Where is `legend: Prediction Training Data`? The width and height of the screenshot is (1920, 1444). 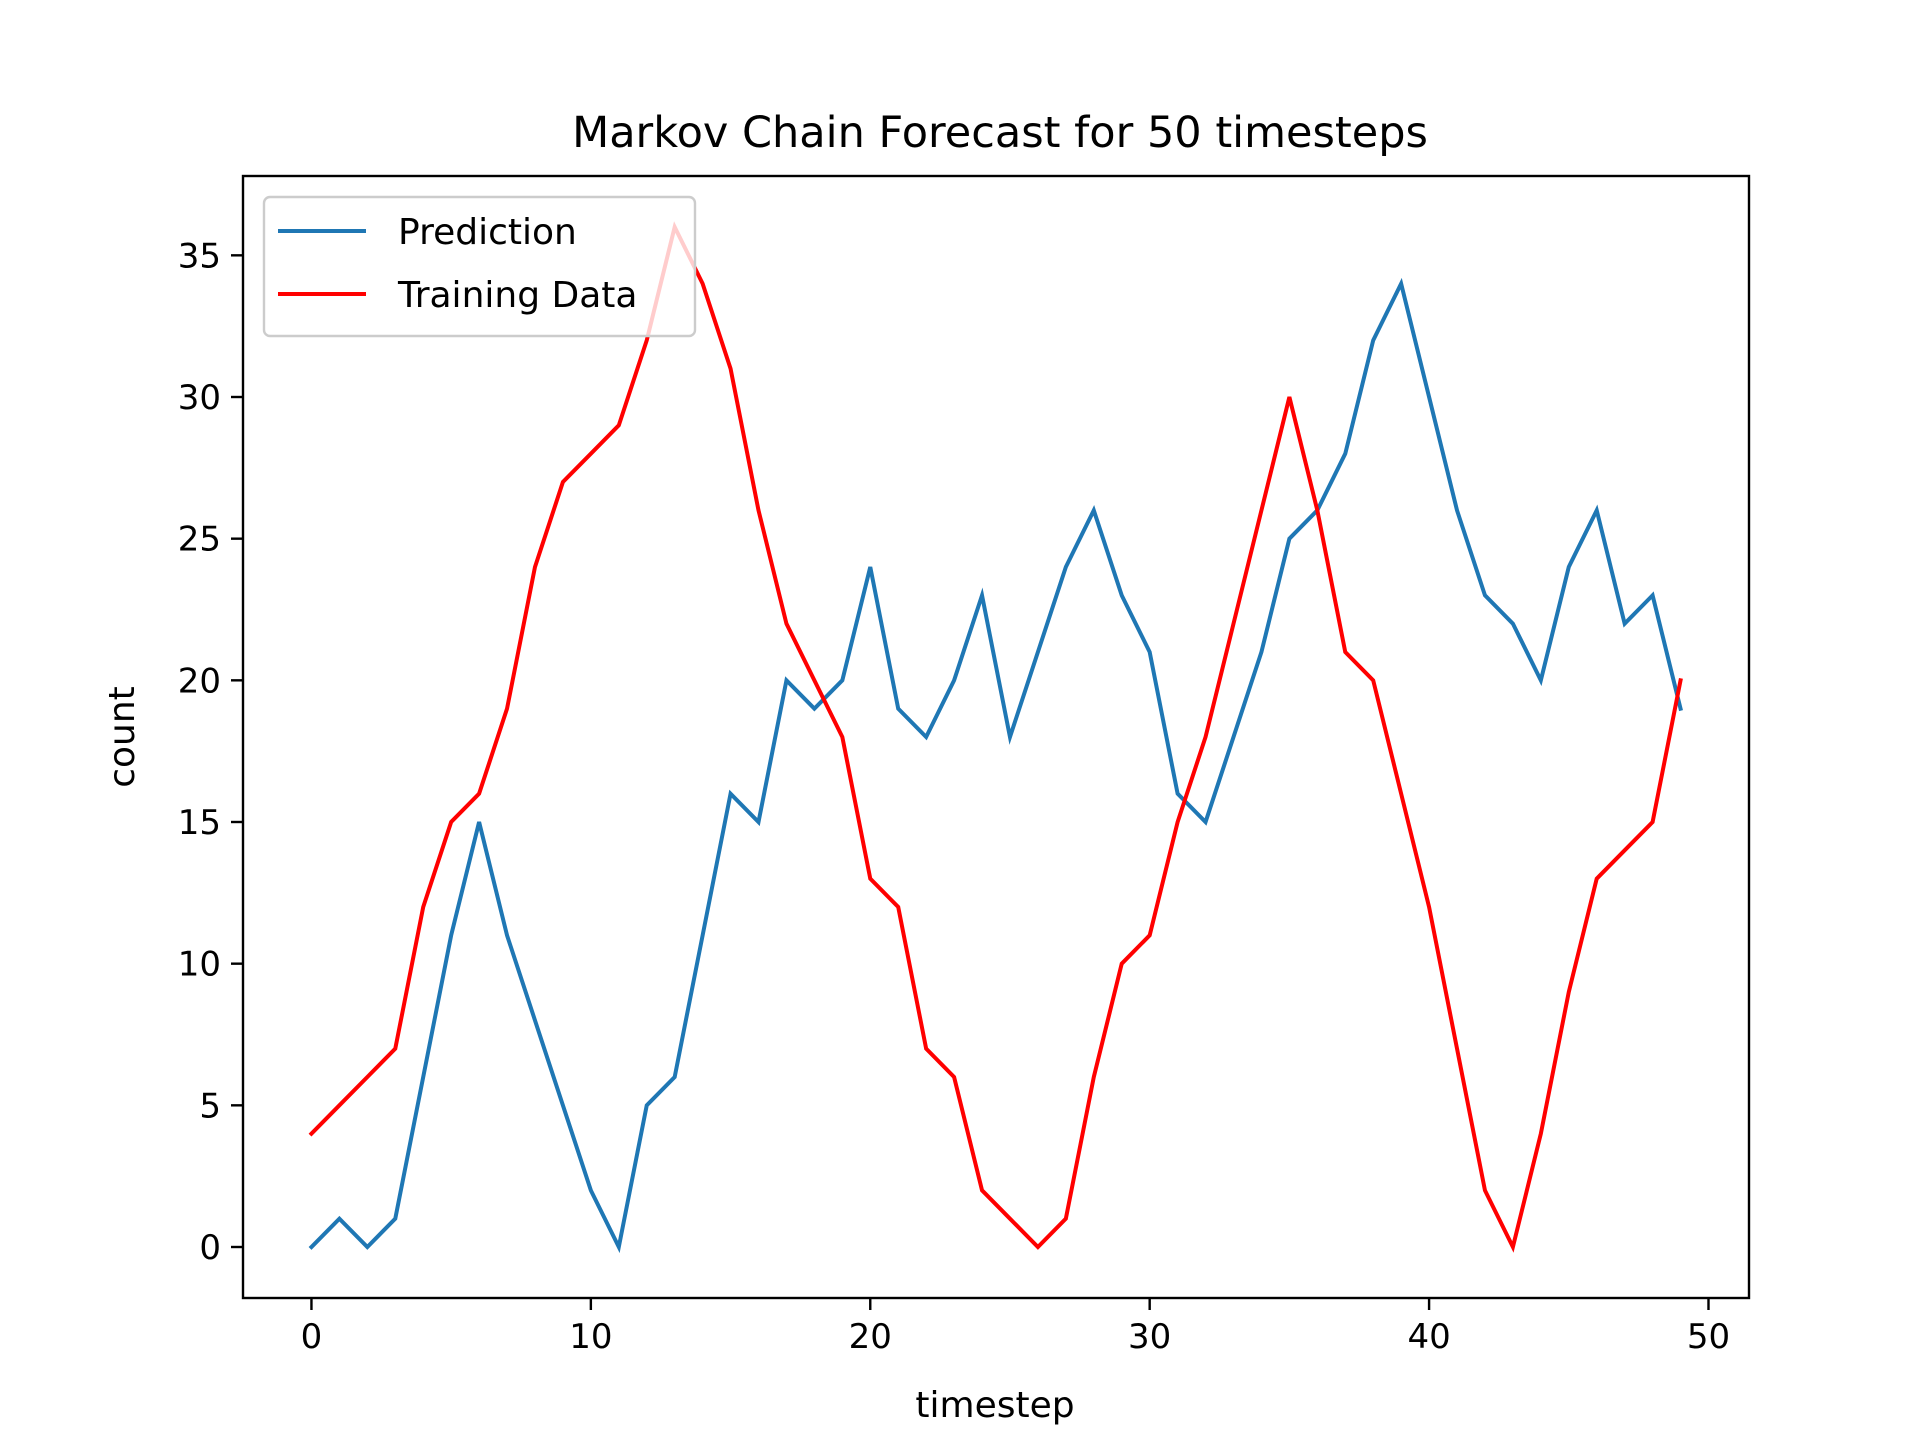
legend: Prediction Training Data is located at coordinates (479, 266).